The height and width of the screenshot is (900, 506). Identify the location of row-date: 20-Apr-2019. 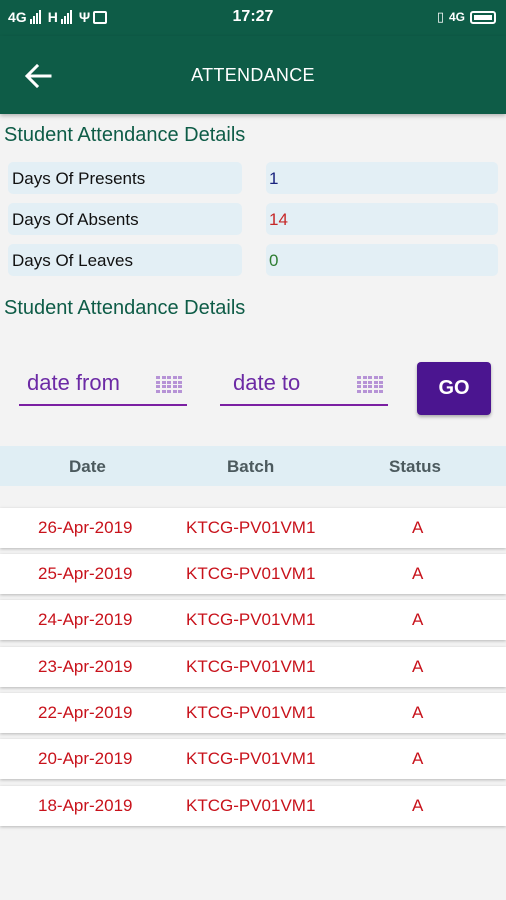
(85, 758).